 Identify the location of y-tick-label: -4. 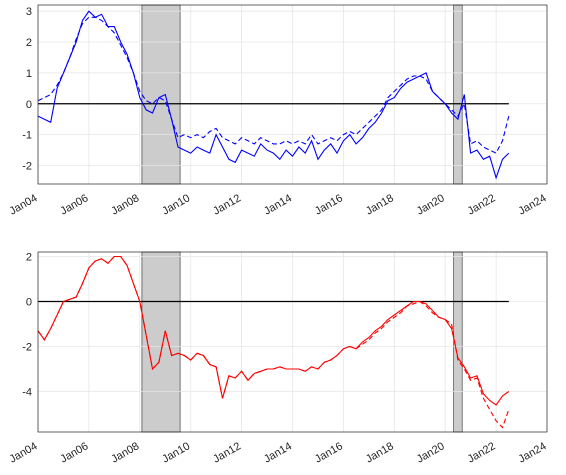
(27, 393).